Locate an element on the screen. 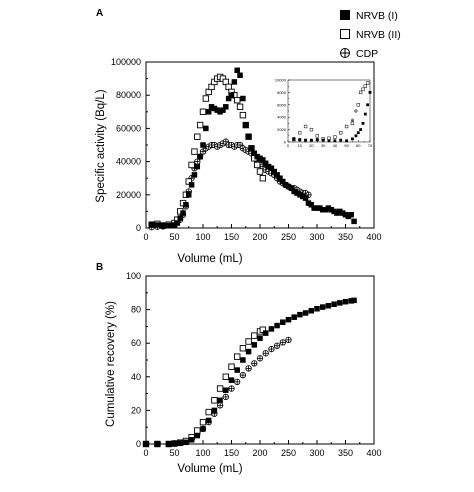  b-x-tick-label: 400 is located at coordinates (373, 453).